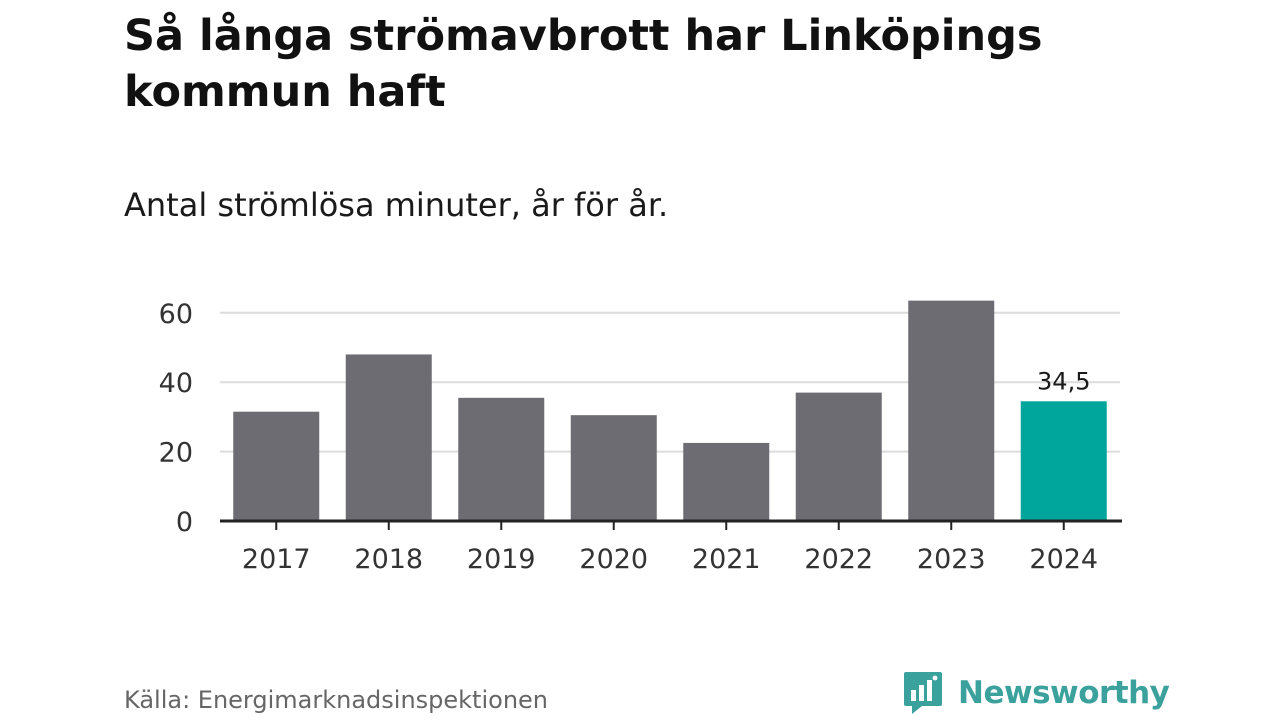 This screenshot has width=1280, height=720. What do you see at coordinates (951, 410) in the screenshot?
I see `bar-2023` at bounding box center [951, 410].